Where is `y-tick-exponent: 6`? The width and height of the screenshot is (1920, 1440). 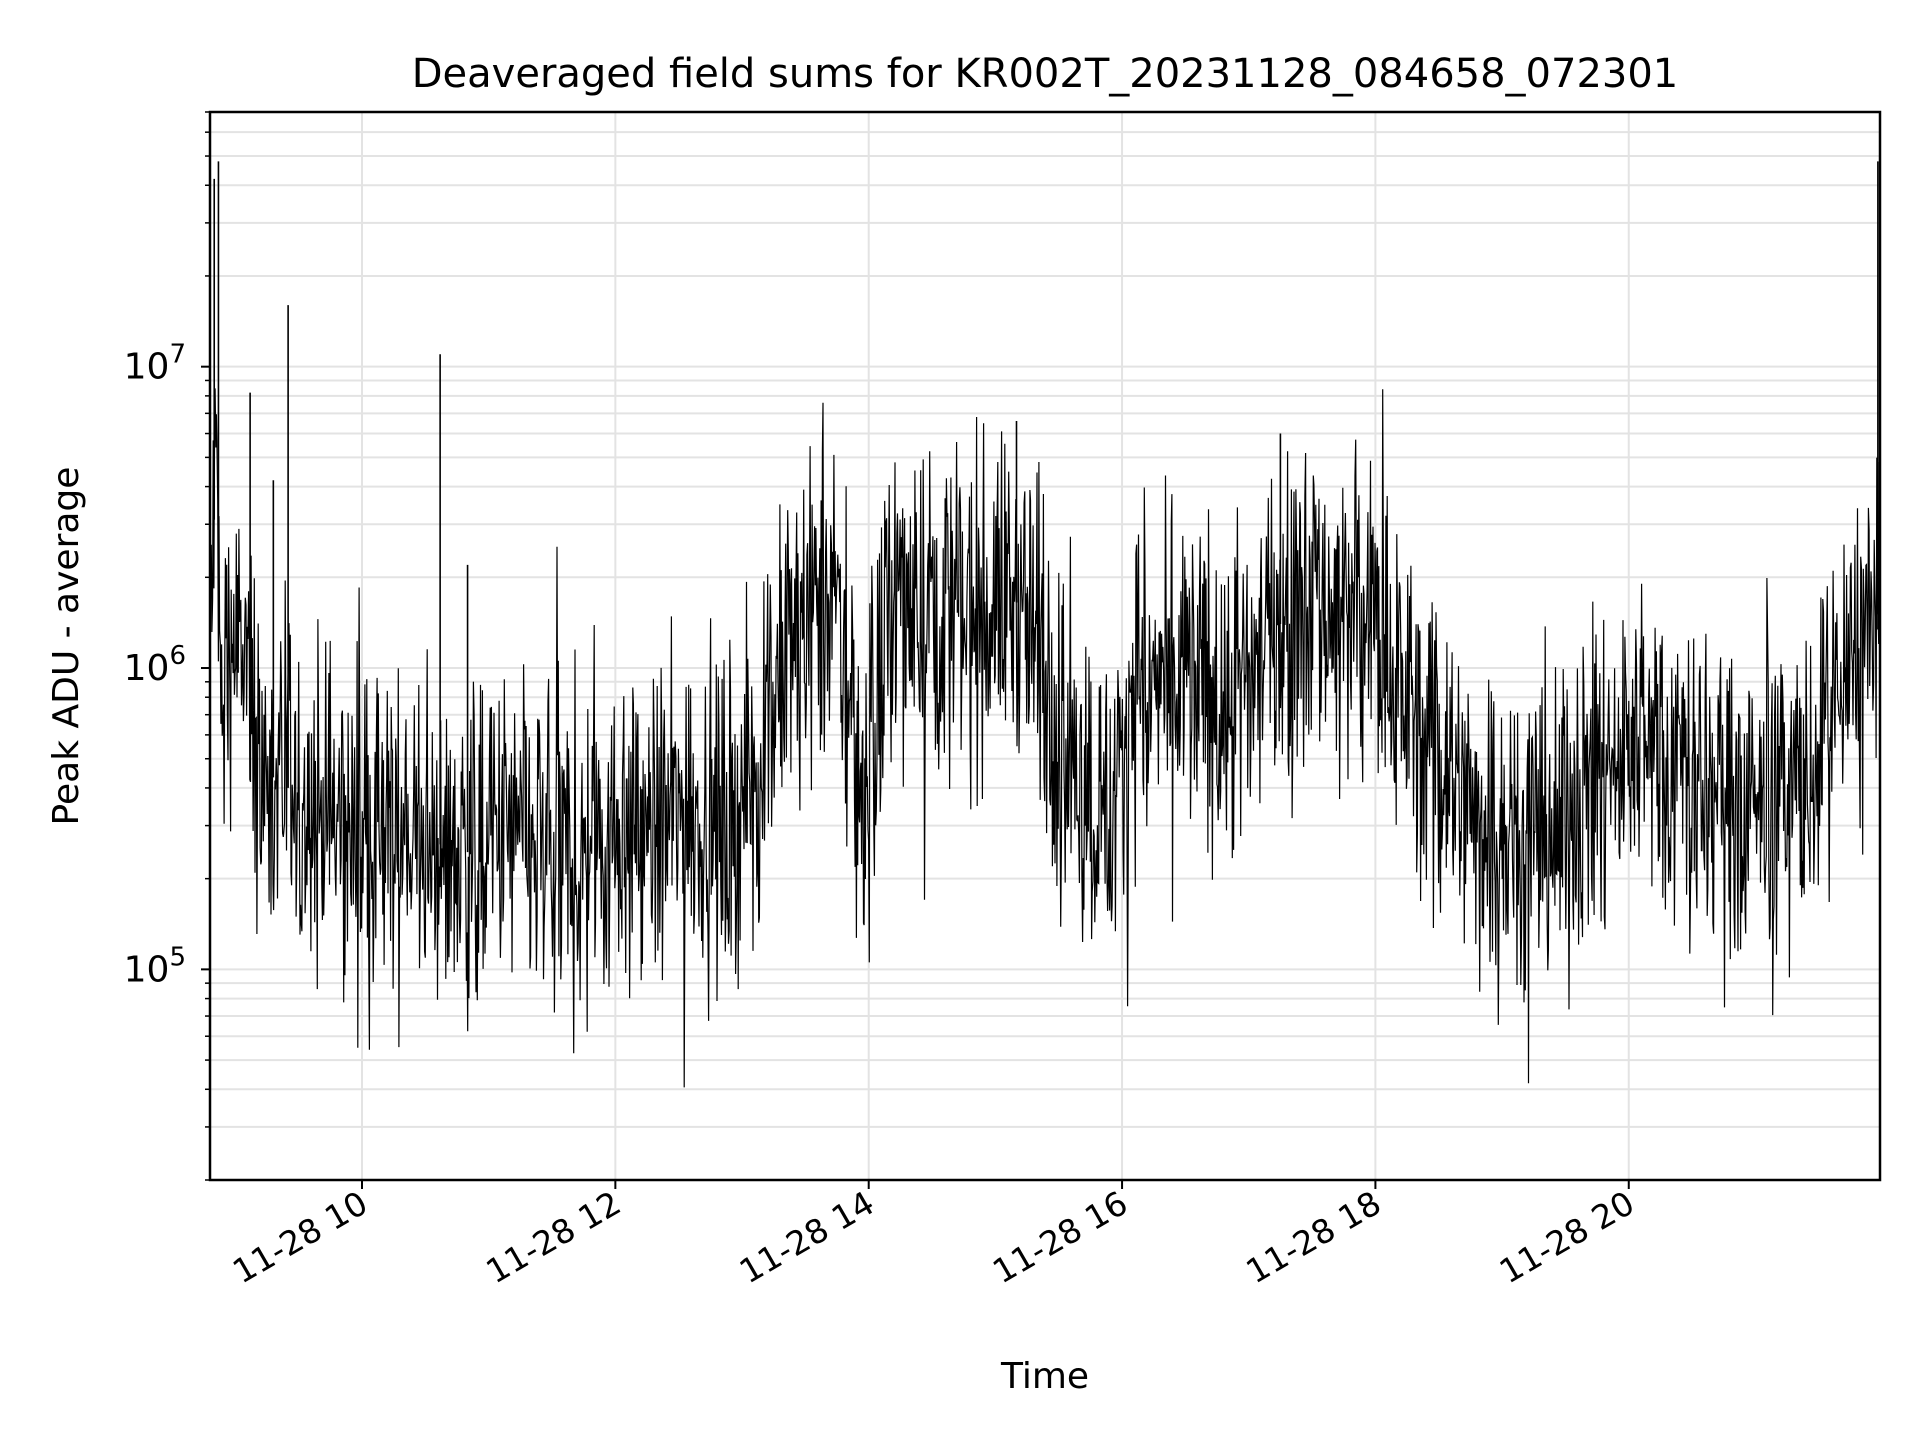
y-tick-exponent: 6 is located at coordinates (177, 656).